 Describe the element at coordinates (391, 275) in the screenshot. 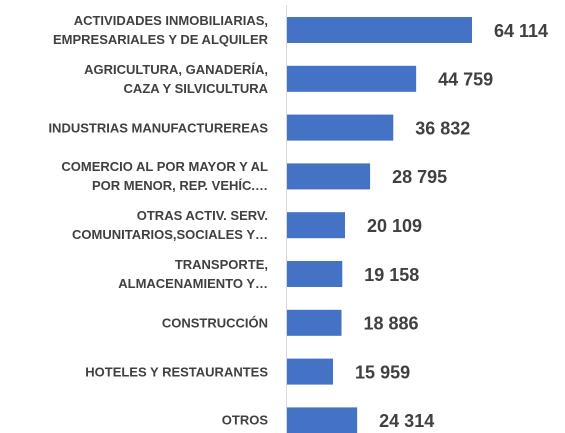

I see `value-label: 19 158` at that location.